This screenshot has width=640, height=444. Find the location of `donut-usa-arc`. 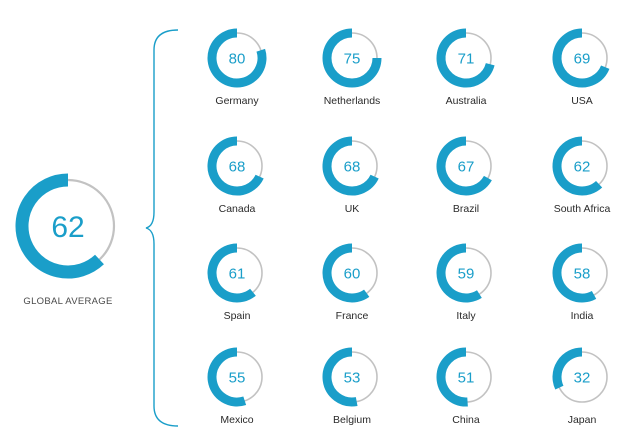

donut-usa-arc is located at coordinates (581, 58).